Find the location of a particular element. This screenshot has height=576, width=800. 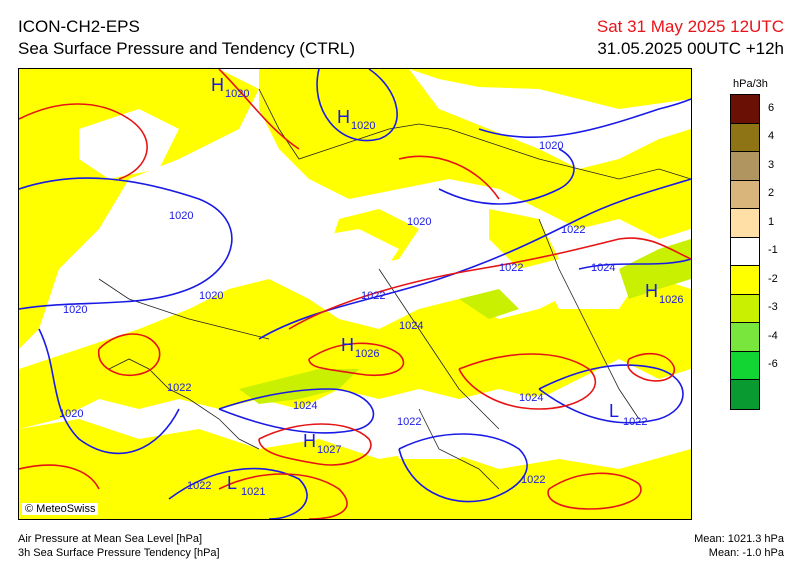

pressure-center-7: L 1022 is located at coordinates (628, 414).